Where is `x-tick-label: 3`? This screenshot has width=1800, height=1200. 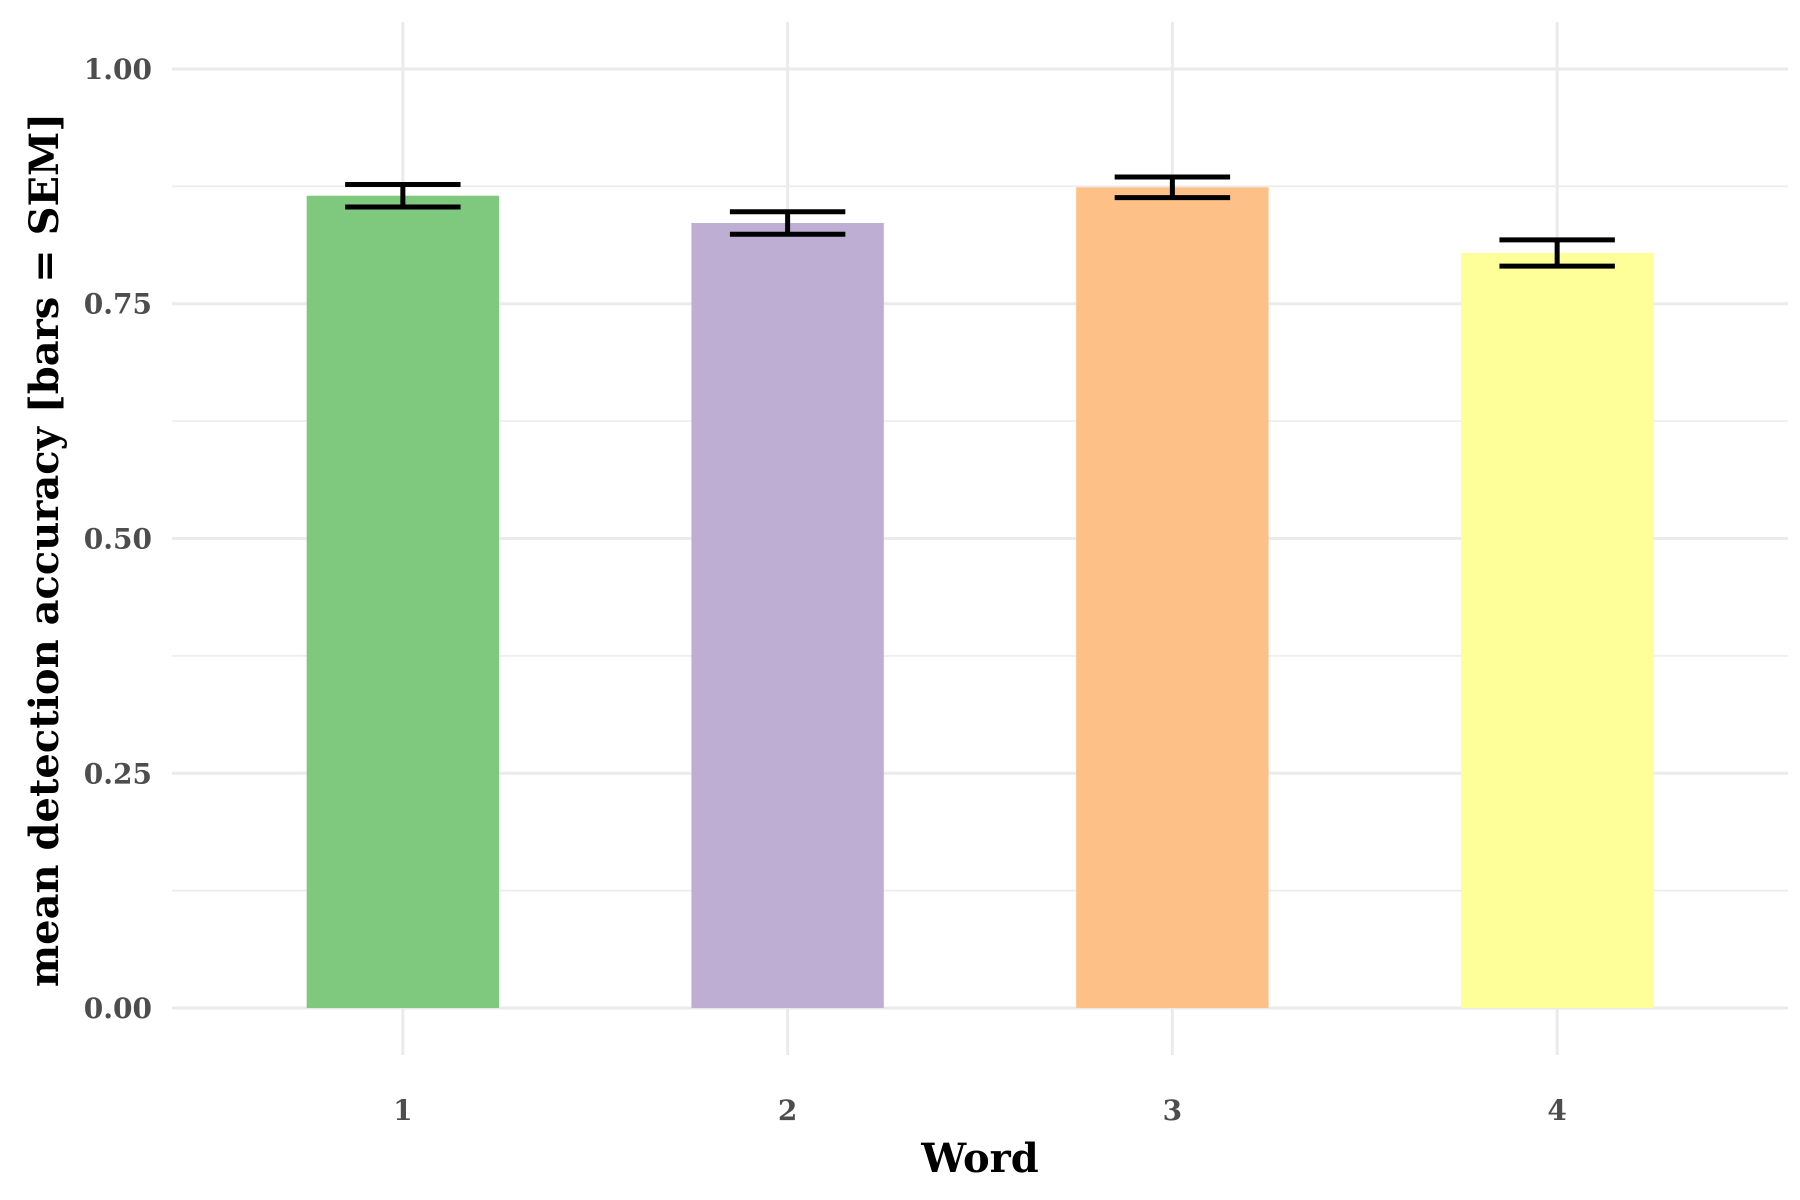
x-tick-label: 3 is located at coordinates (1172, 1110).